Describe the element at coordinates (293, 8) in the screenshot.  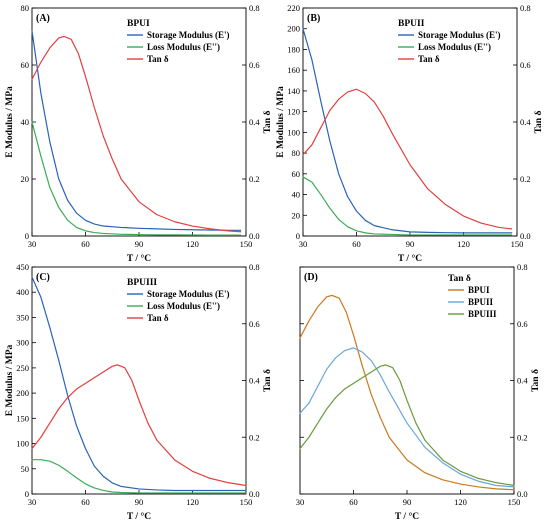
I see `y-tick-label: 220` at that location.